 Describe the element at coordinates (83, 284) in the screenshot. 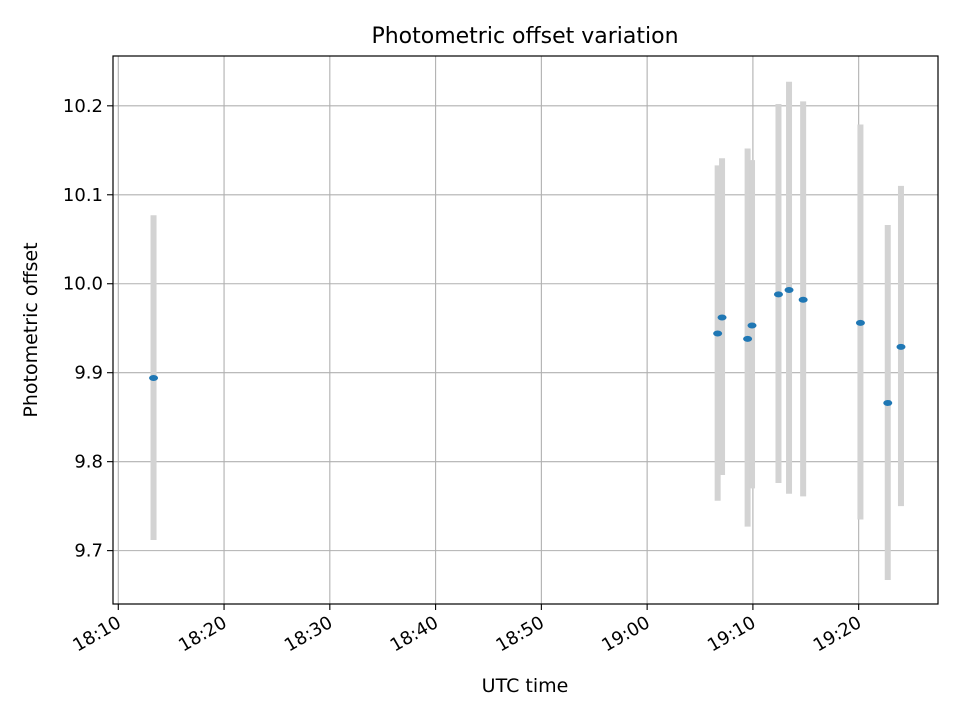

I see `y-tick-label: 10.0` at that location.